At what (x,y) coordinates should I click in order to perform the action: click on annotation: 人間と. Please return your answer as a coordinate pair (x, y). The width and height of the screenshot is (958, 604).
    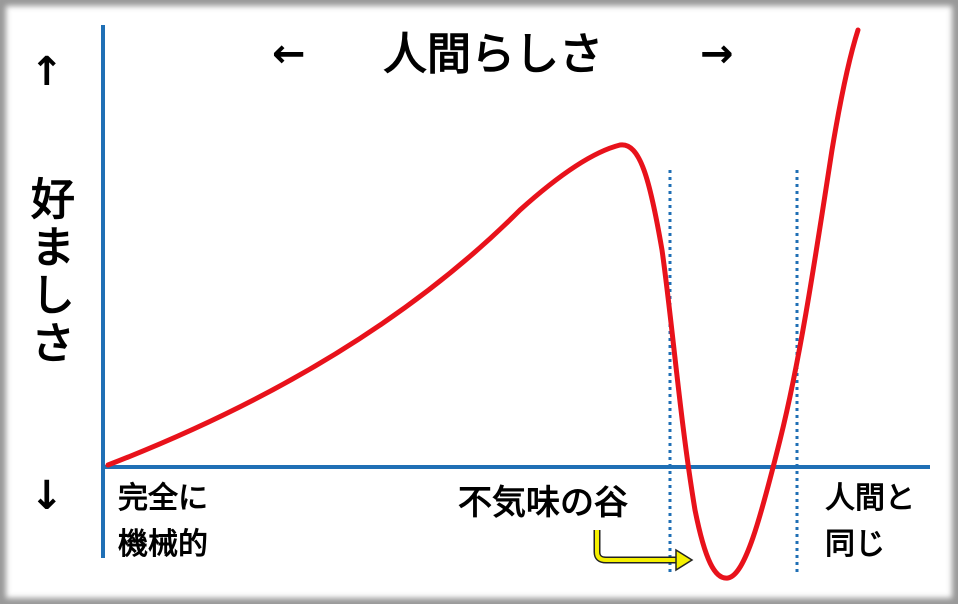
    Looking at the image, I should click on (870, 498).